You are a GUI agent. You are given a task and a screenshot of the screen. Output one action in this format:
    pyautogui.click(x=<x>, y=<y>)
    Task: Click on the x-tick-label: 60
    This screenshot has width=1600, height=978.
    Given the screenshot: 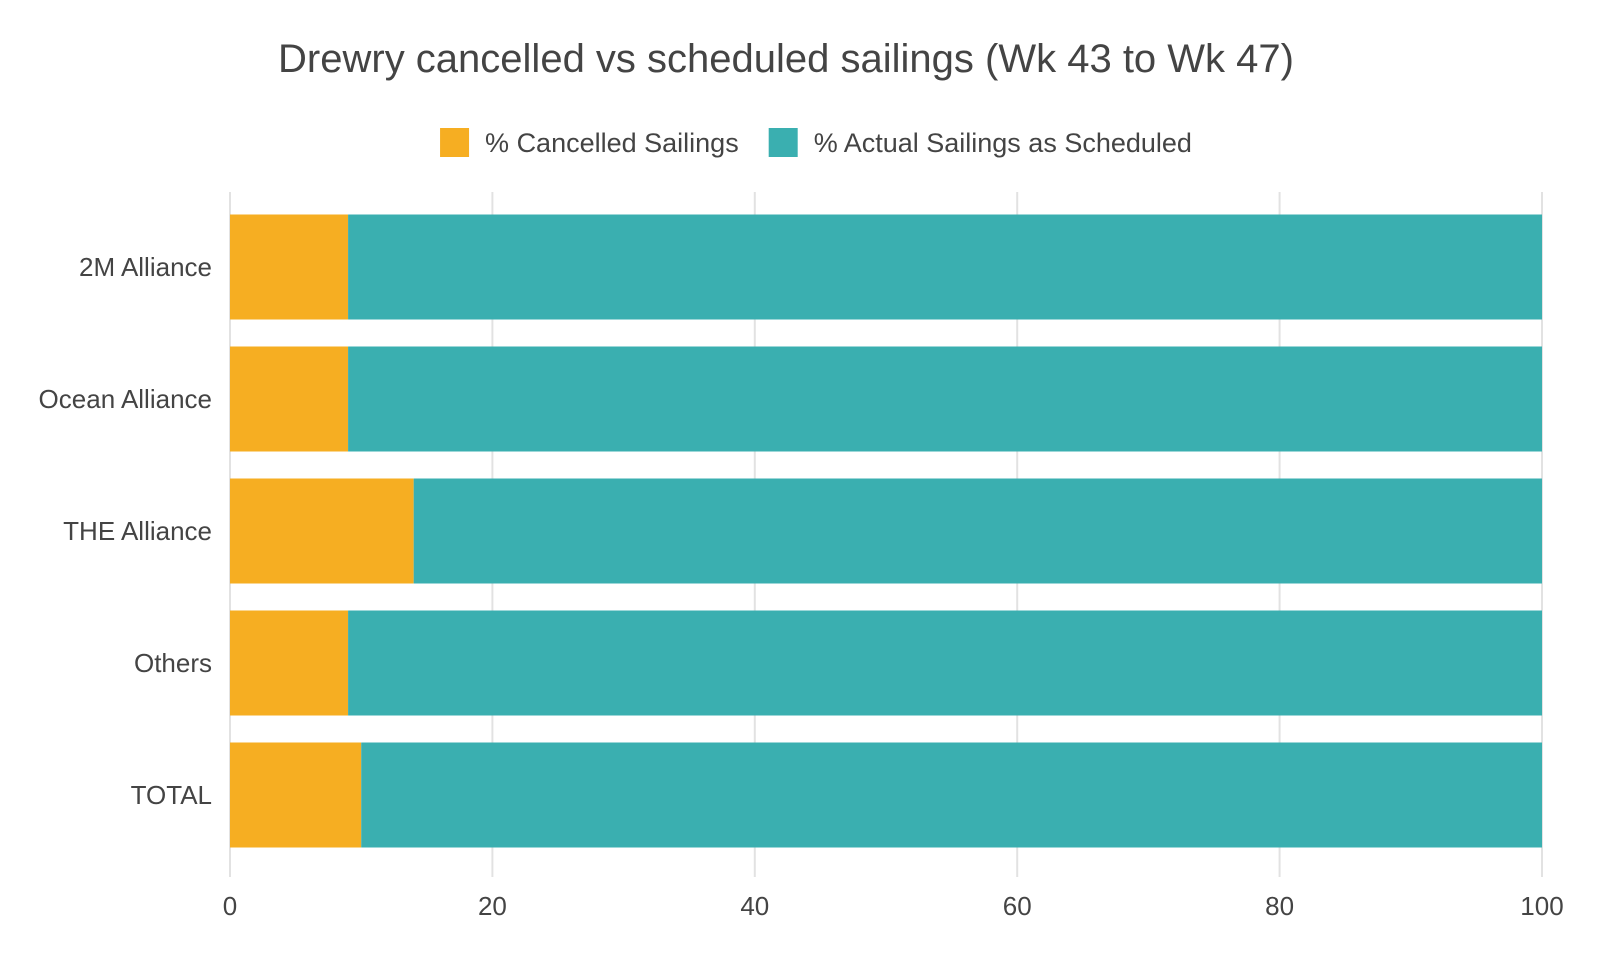 What is the action you would take?
    pyautogui.click(x=1017, y=906)
    